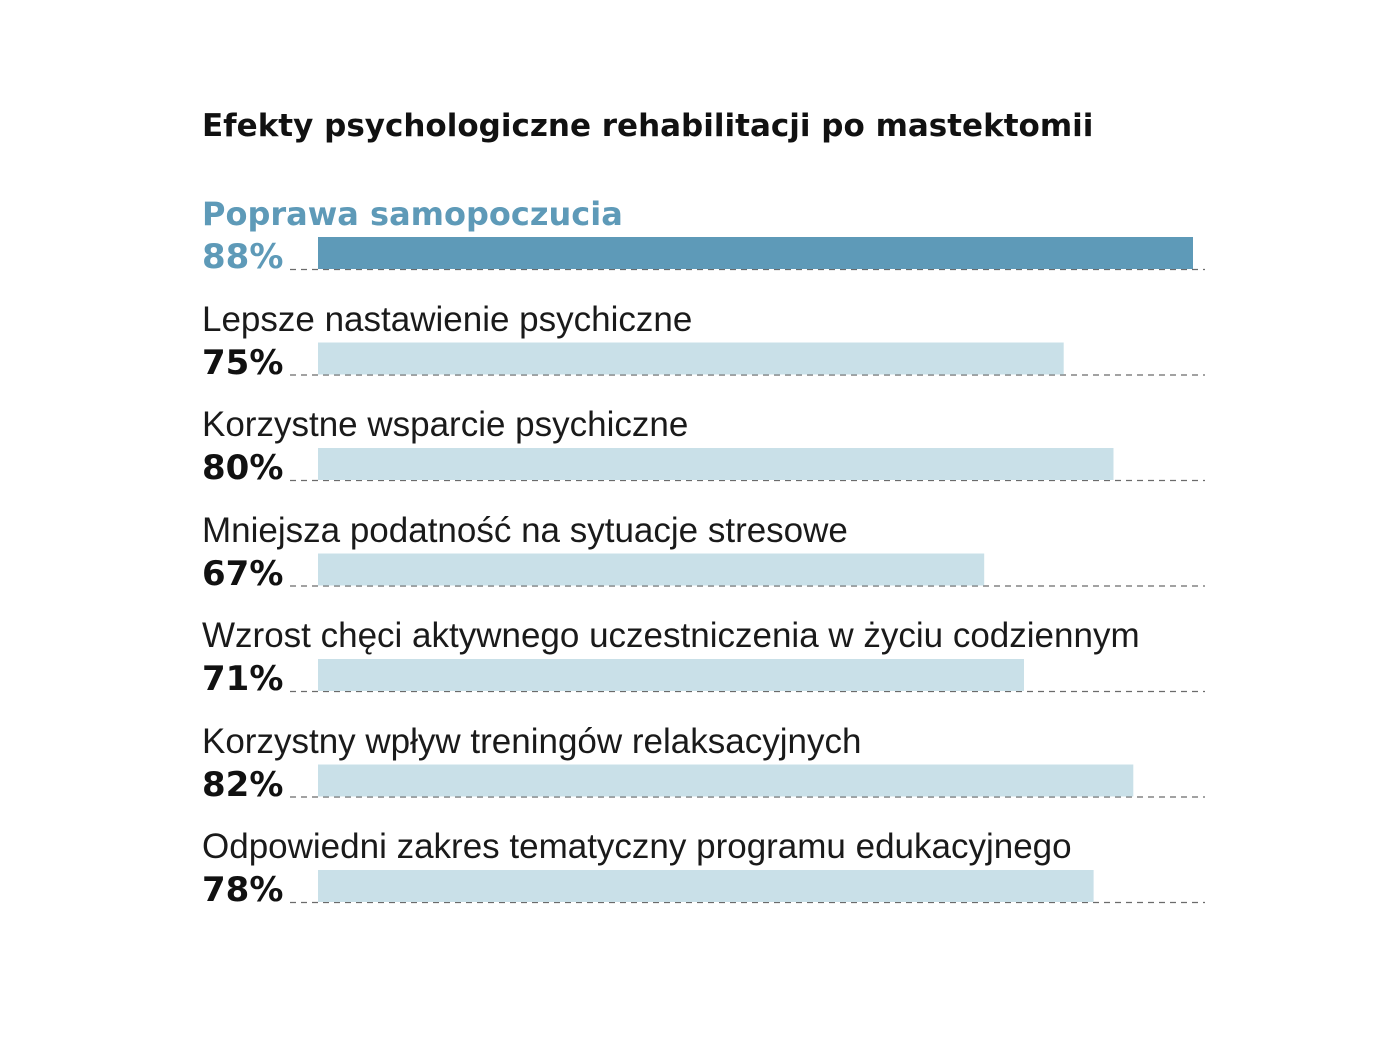  What do you see at coordinates (243, 784) in the screenshot?
I see `value-label-5: 82%` at bounding box center [243, 784].